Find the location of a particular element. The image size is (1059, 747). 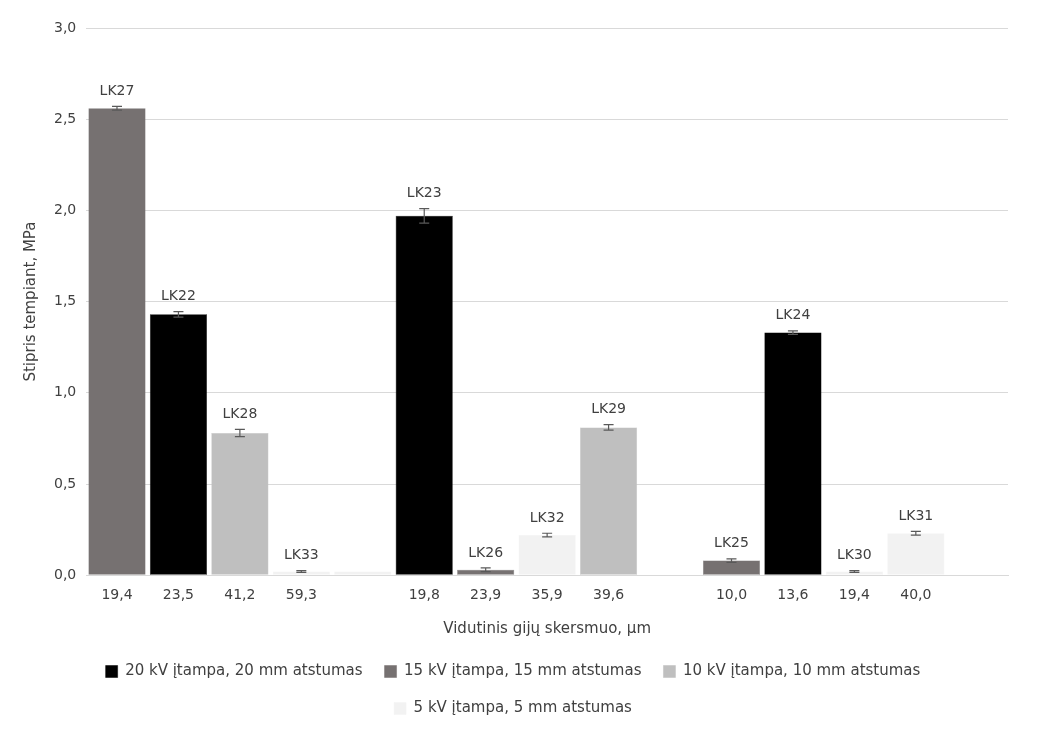

data-label: LK27 is located at coordinates (117, 90).